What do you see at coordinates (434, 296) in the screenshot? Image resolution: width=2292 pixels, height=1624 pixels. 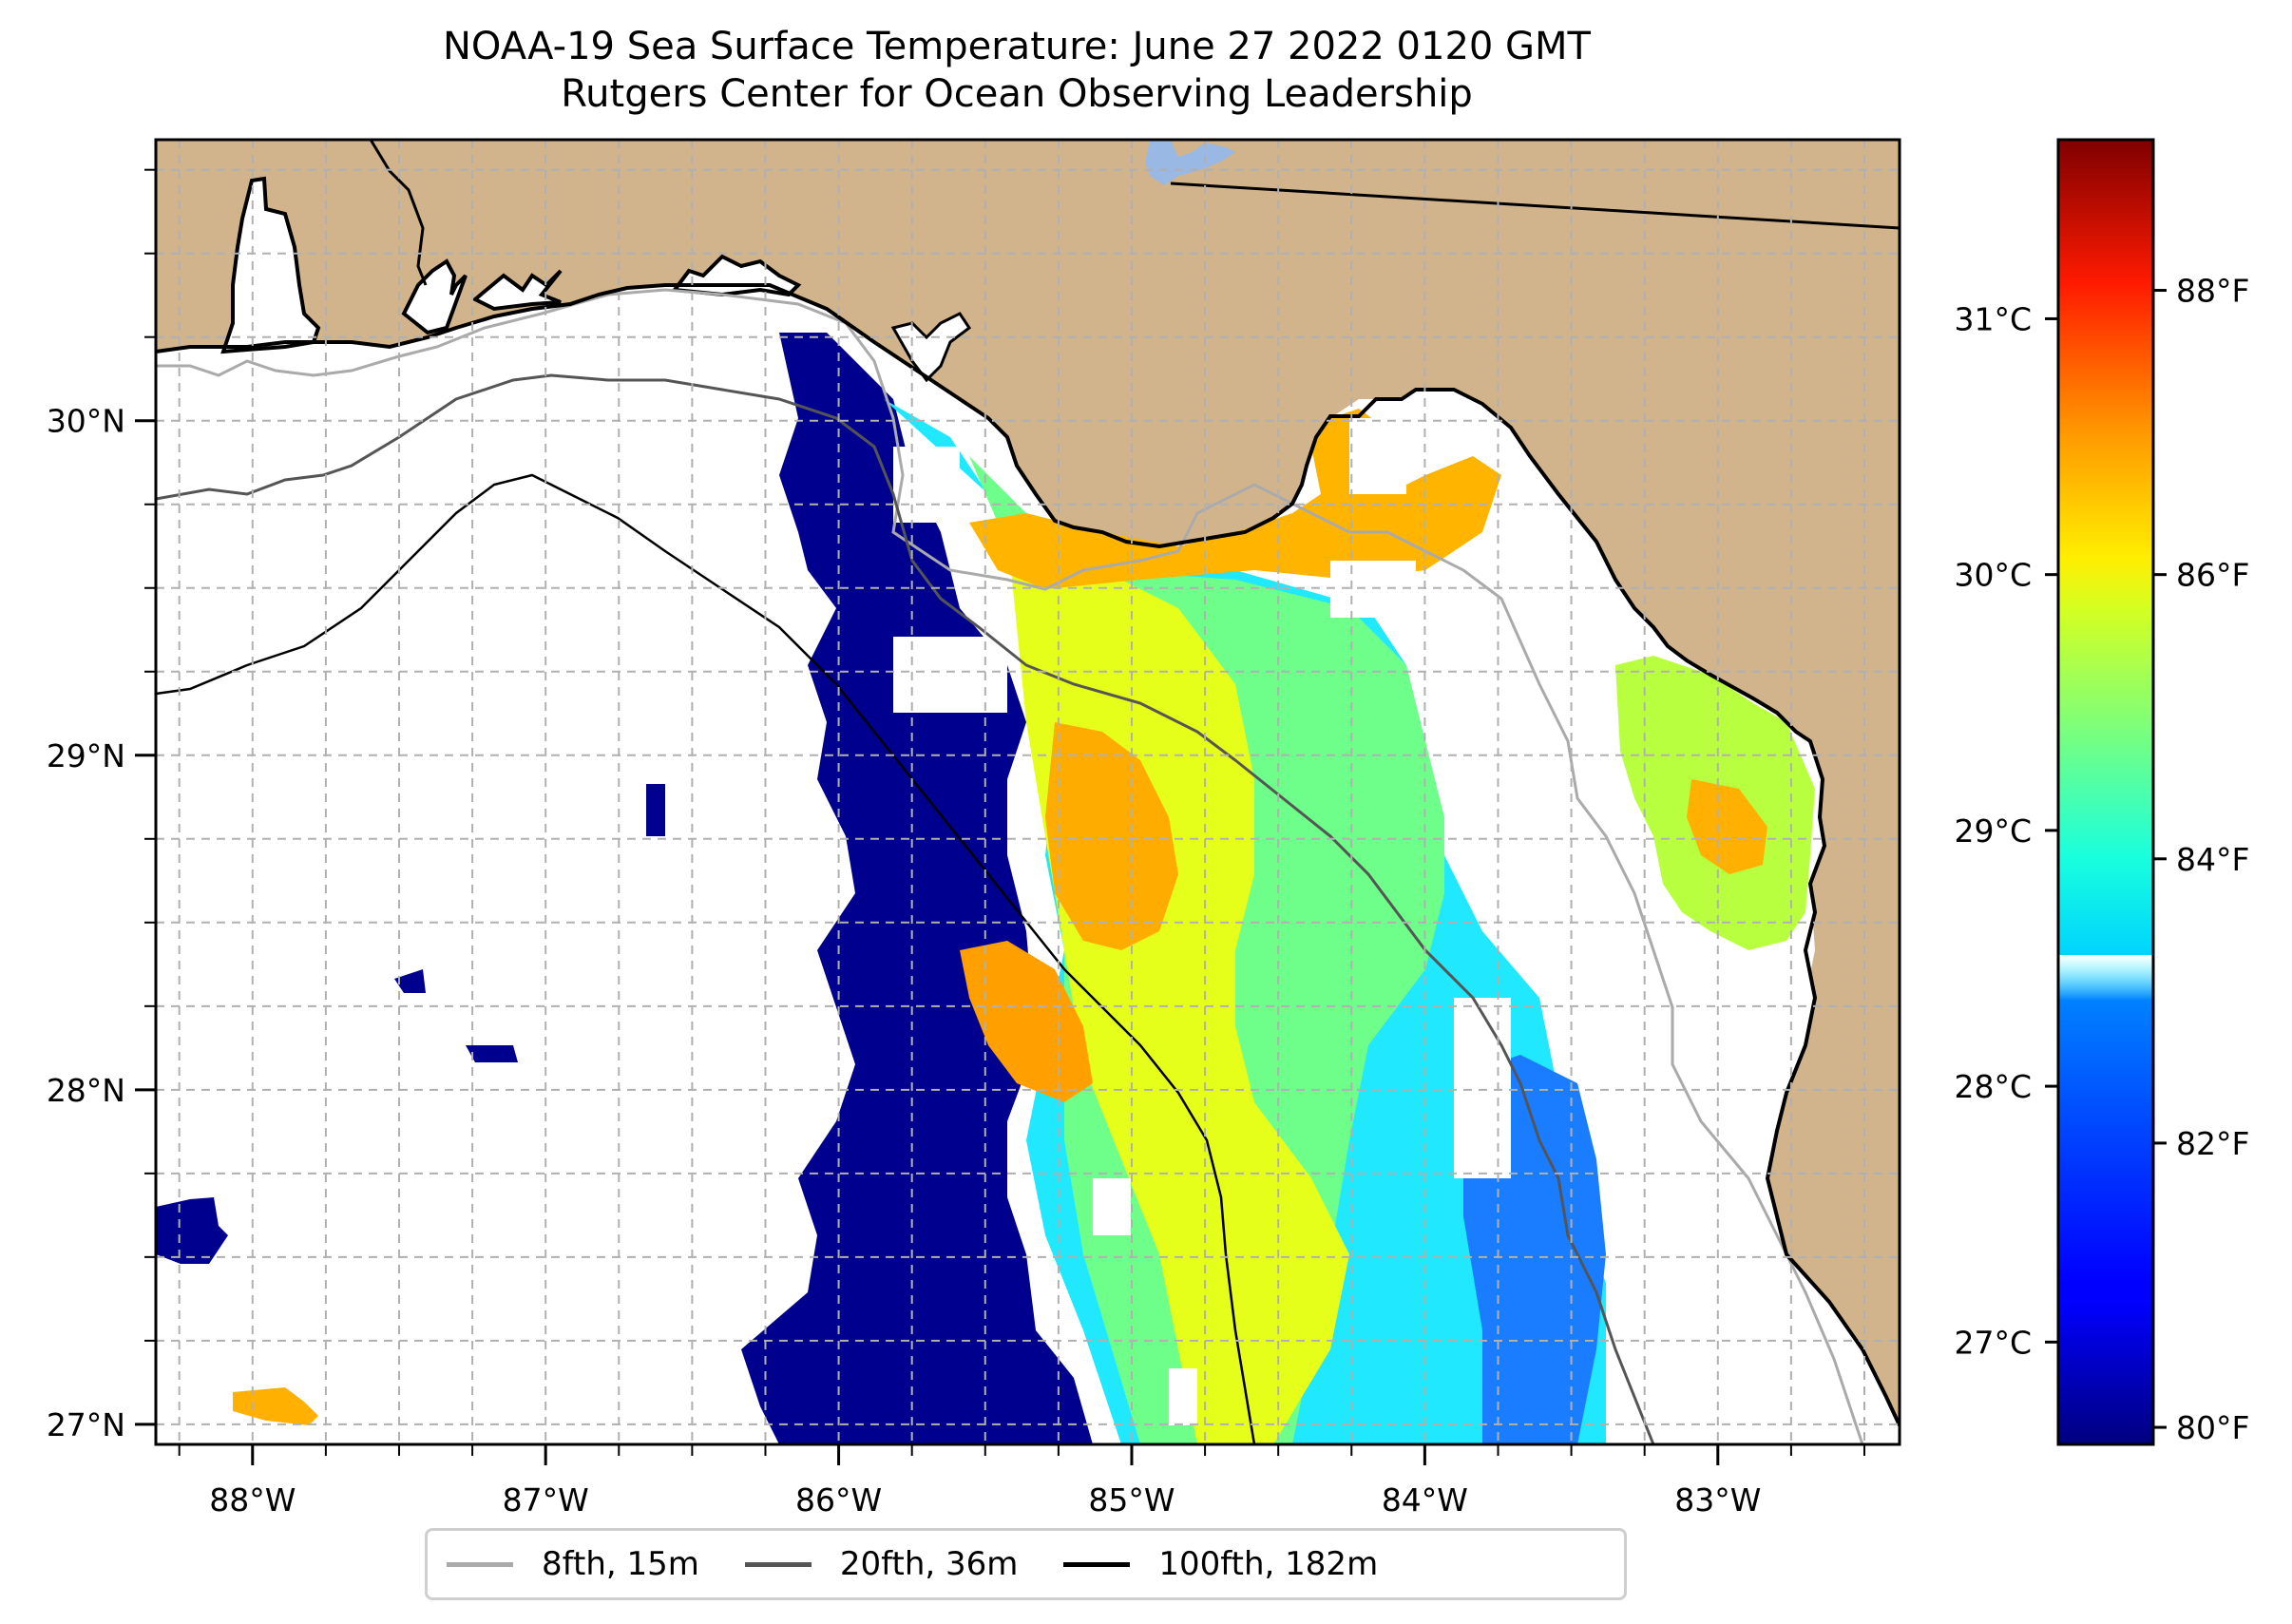 I see `pensacola-bay` at bounding box center [434, 296].